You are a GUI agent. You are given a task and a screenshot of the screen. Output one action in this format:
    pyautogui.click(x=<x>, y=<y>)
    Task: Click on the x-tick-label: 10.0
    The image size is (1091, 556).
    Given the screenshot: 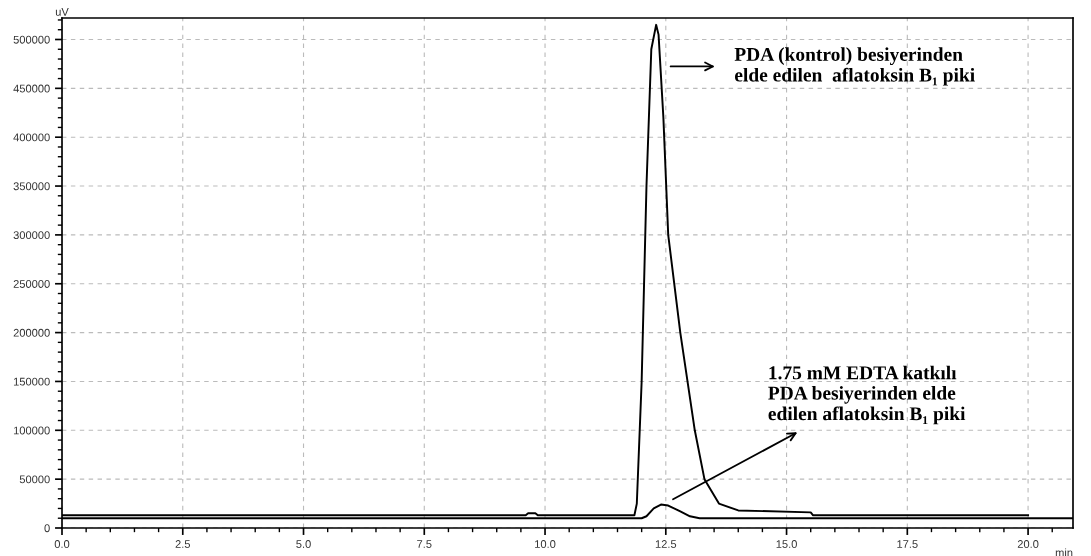 What is the action you would take?
    pyautogui.click(x=545, y=544)
    